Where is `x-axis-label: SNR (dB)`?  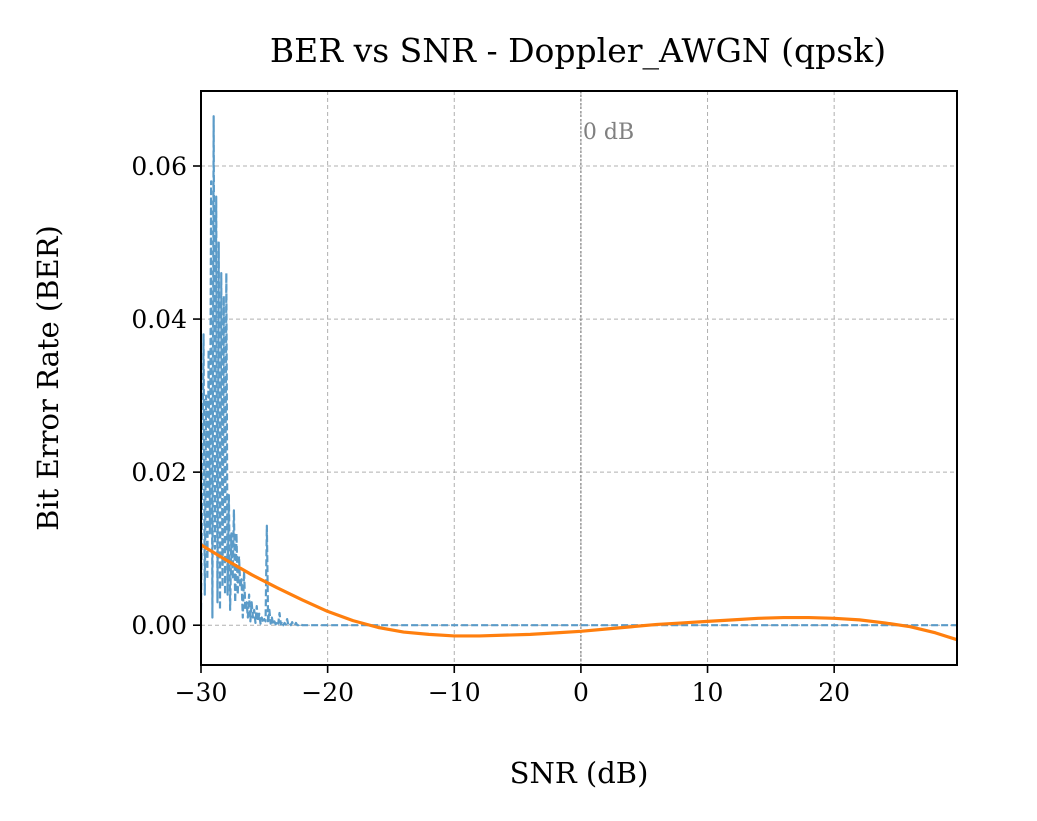 x-axis-label: SNR (dB) is located at coordinates (579, 773).